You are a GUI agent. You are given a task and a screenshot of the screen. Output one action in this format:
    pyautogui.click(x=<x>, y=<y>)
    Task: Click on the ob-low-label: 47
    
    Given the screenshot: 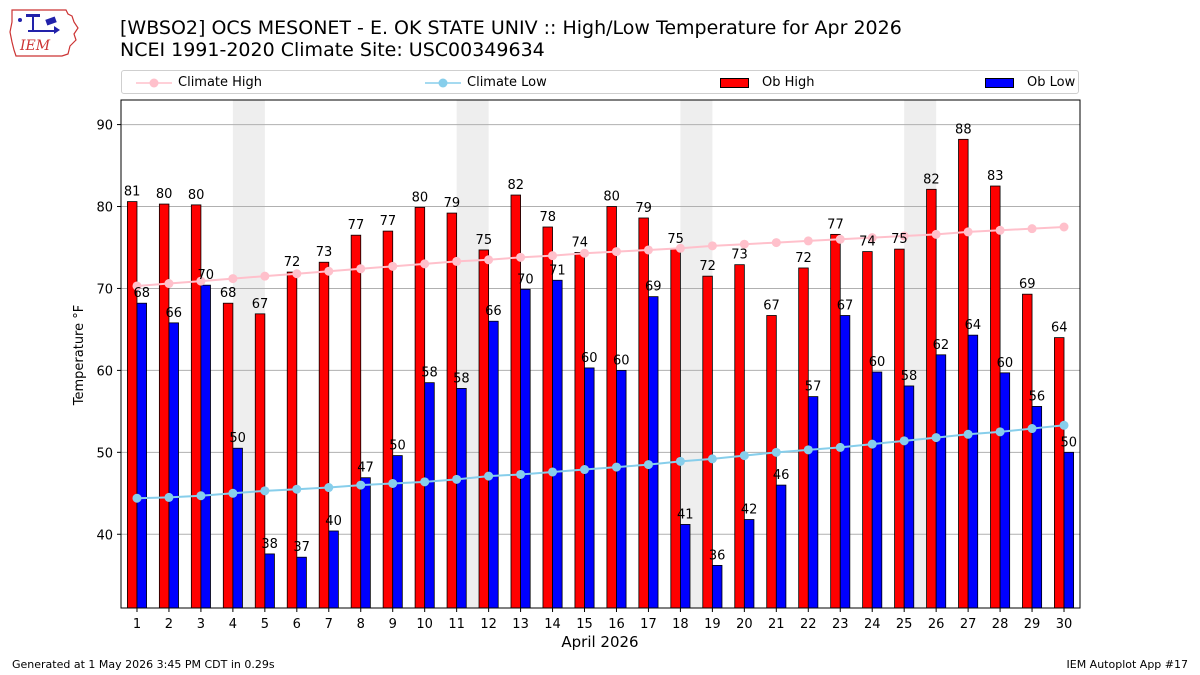 What is the action you would take?
    pyautogui.click(x=365, y=468)
    